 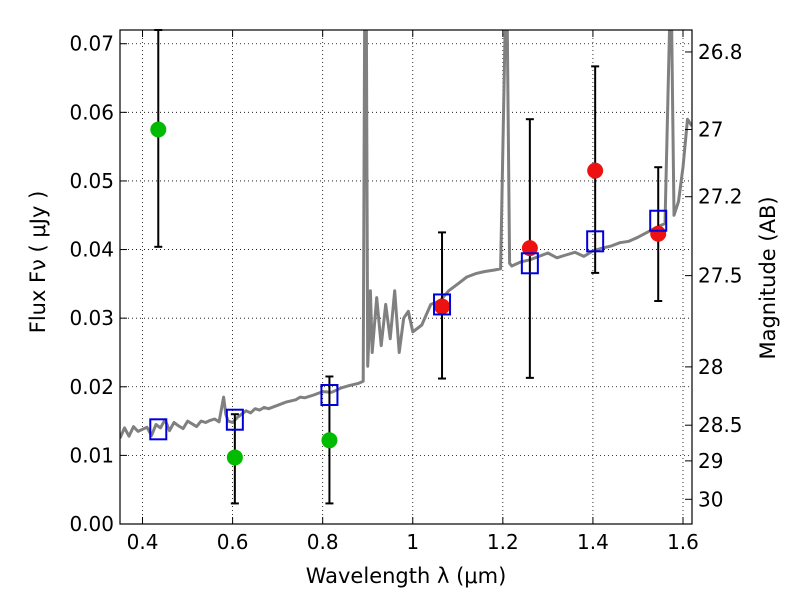 I want to click on x-tick-label: 1.2, so click(x=503, y=542).